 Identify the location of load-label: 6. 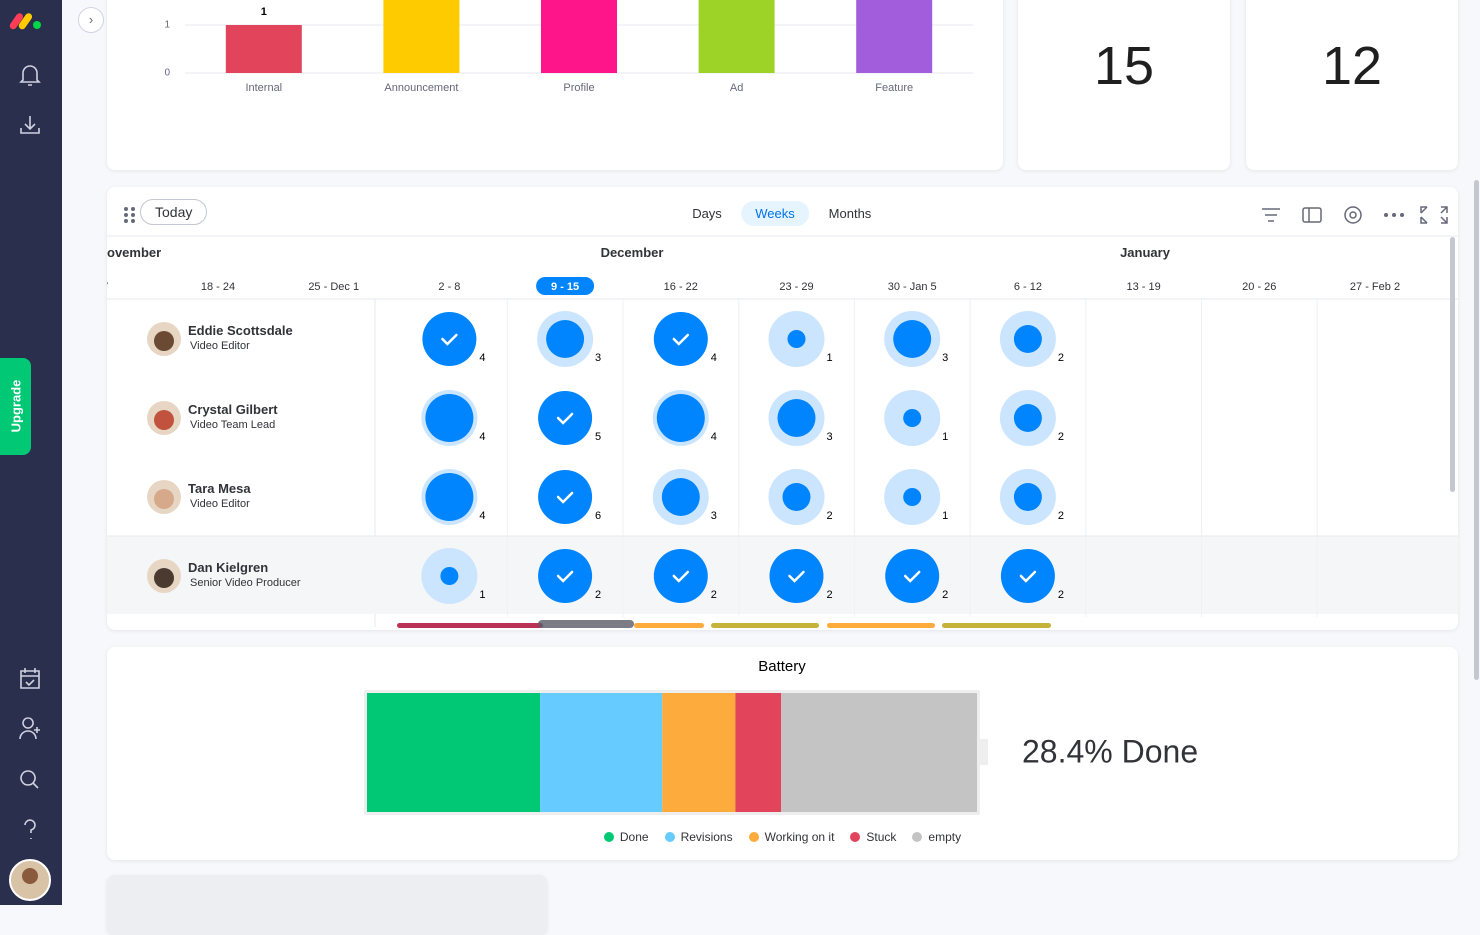
(598, 516).